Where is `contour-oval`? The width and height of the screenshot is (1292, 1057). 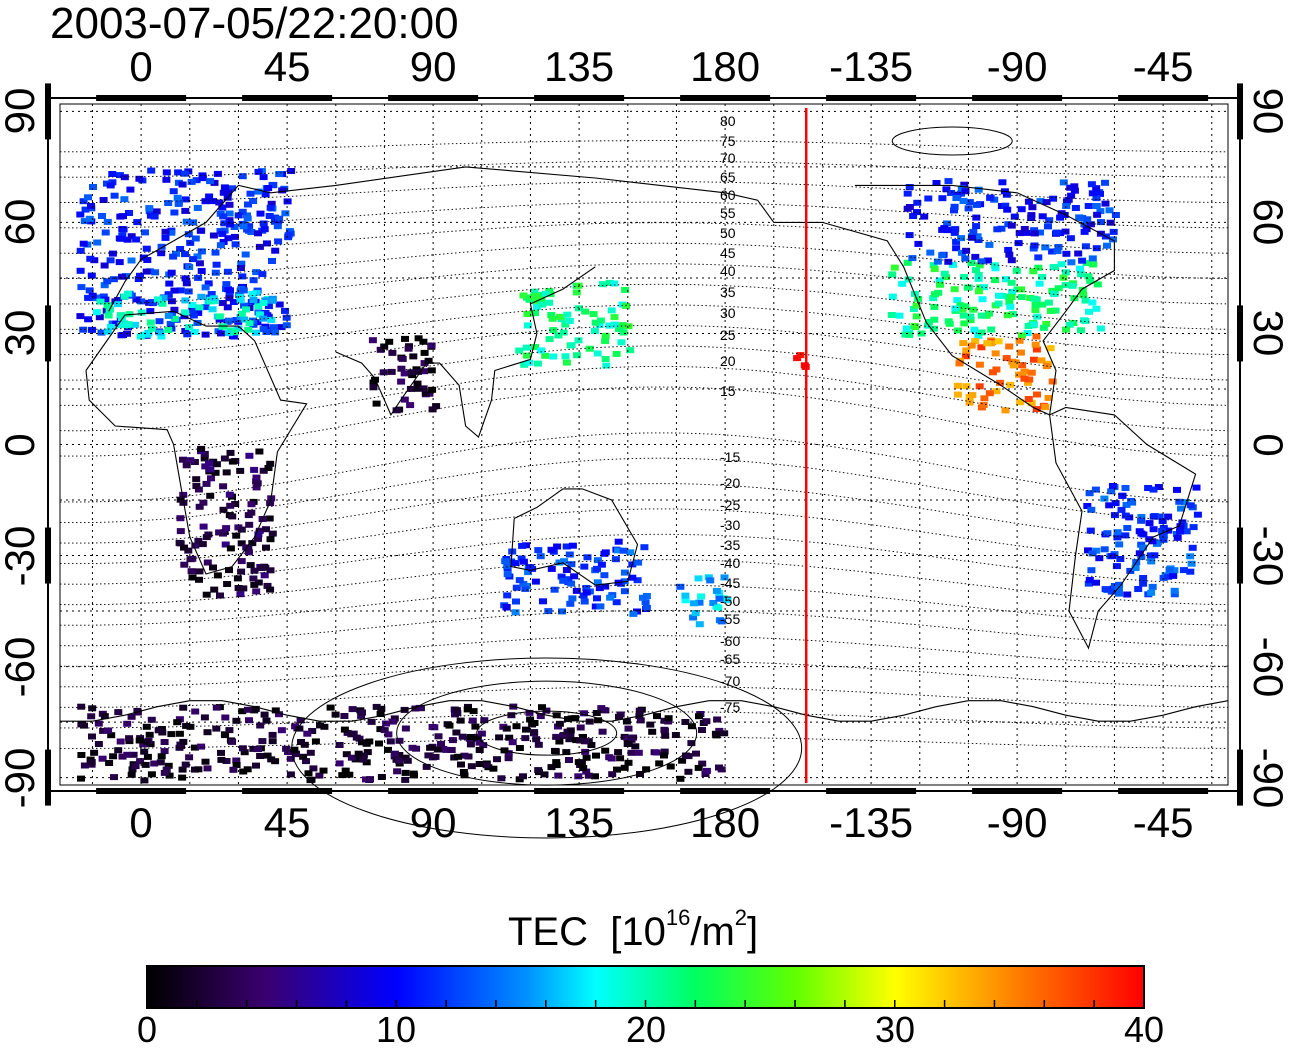
contour-oval is located at coordinates (547, 748).